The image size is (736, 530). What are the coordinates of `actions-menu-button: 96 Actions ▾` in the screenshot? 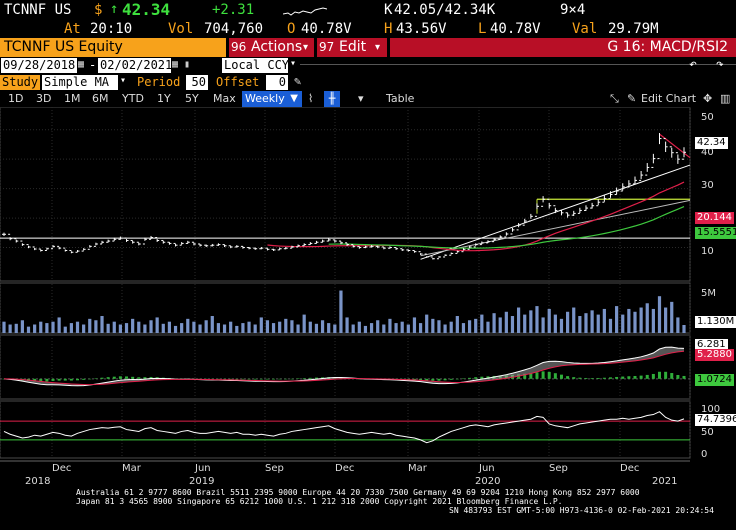 It's located at (271, 47).